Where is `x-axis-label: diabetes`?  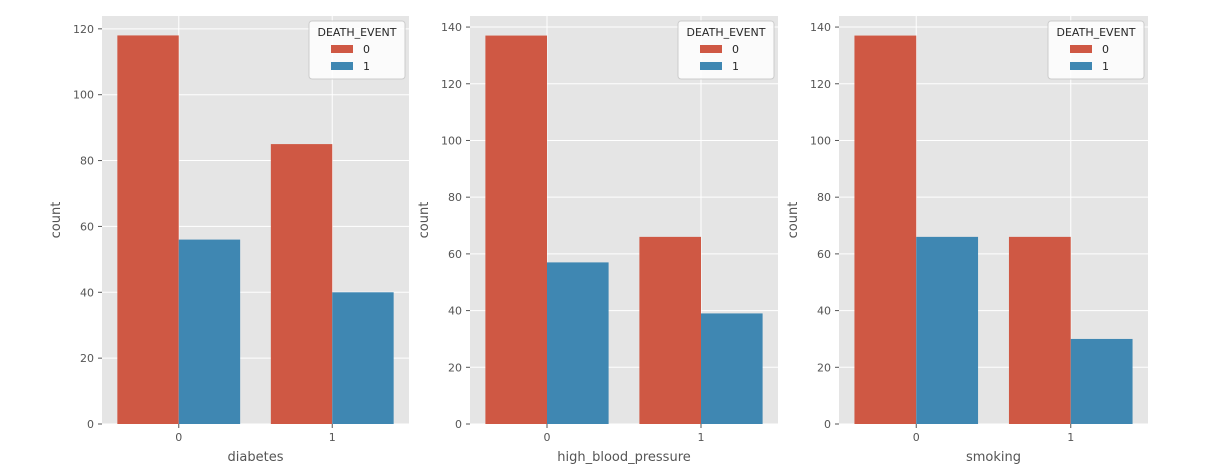
x-axis-label: diabetes is located at coordinates (256, 457).